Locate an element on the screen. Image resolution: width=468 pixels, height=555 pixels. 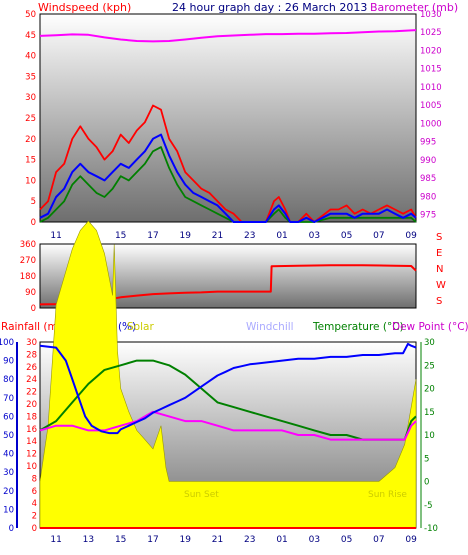
rainfall-tick: 8 is located at coordinates (34, 479).